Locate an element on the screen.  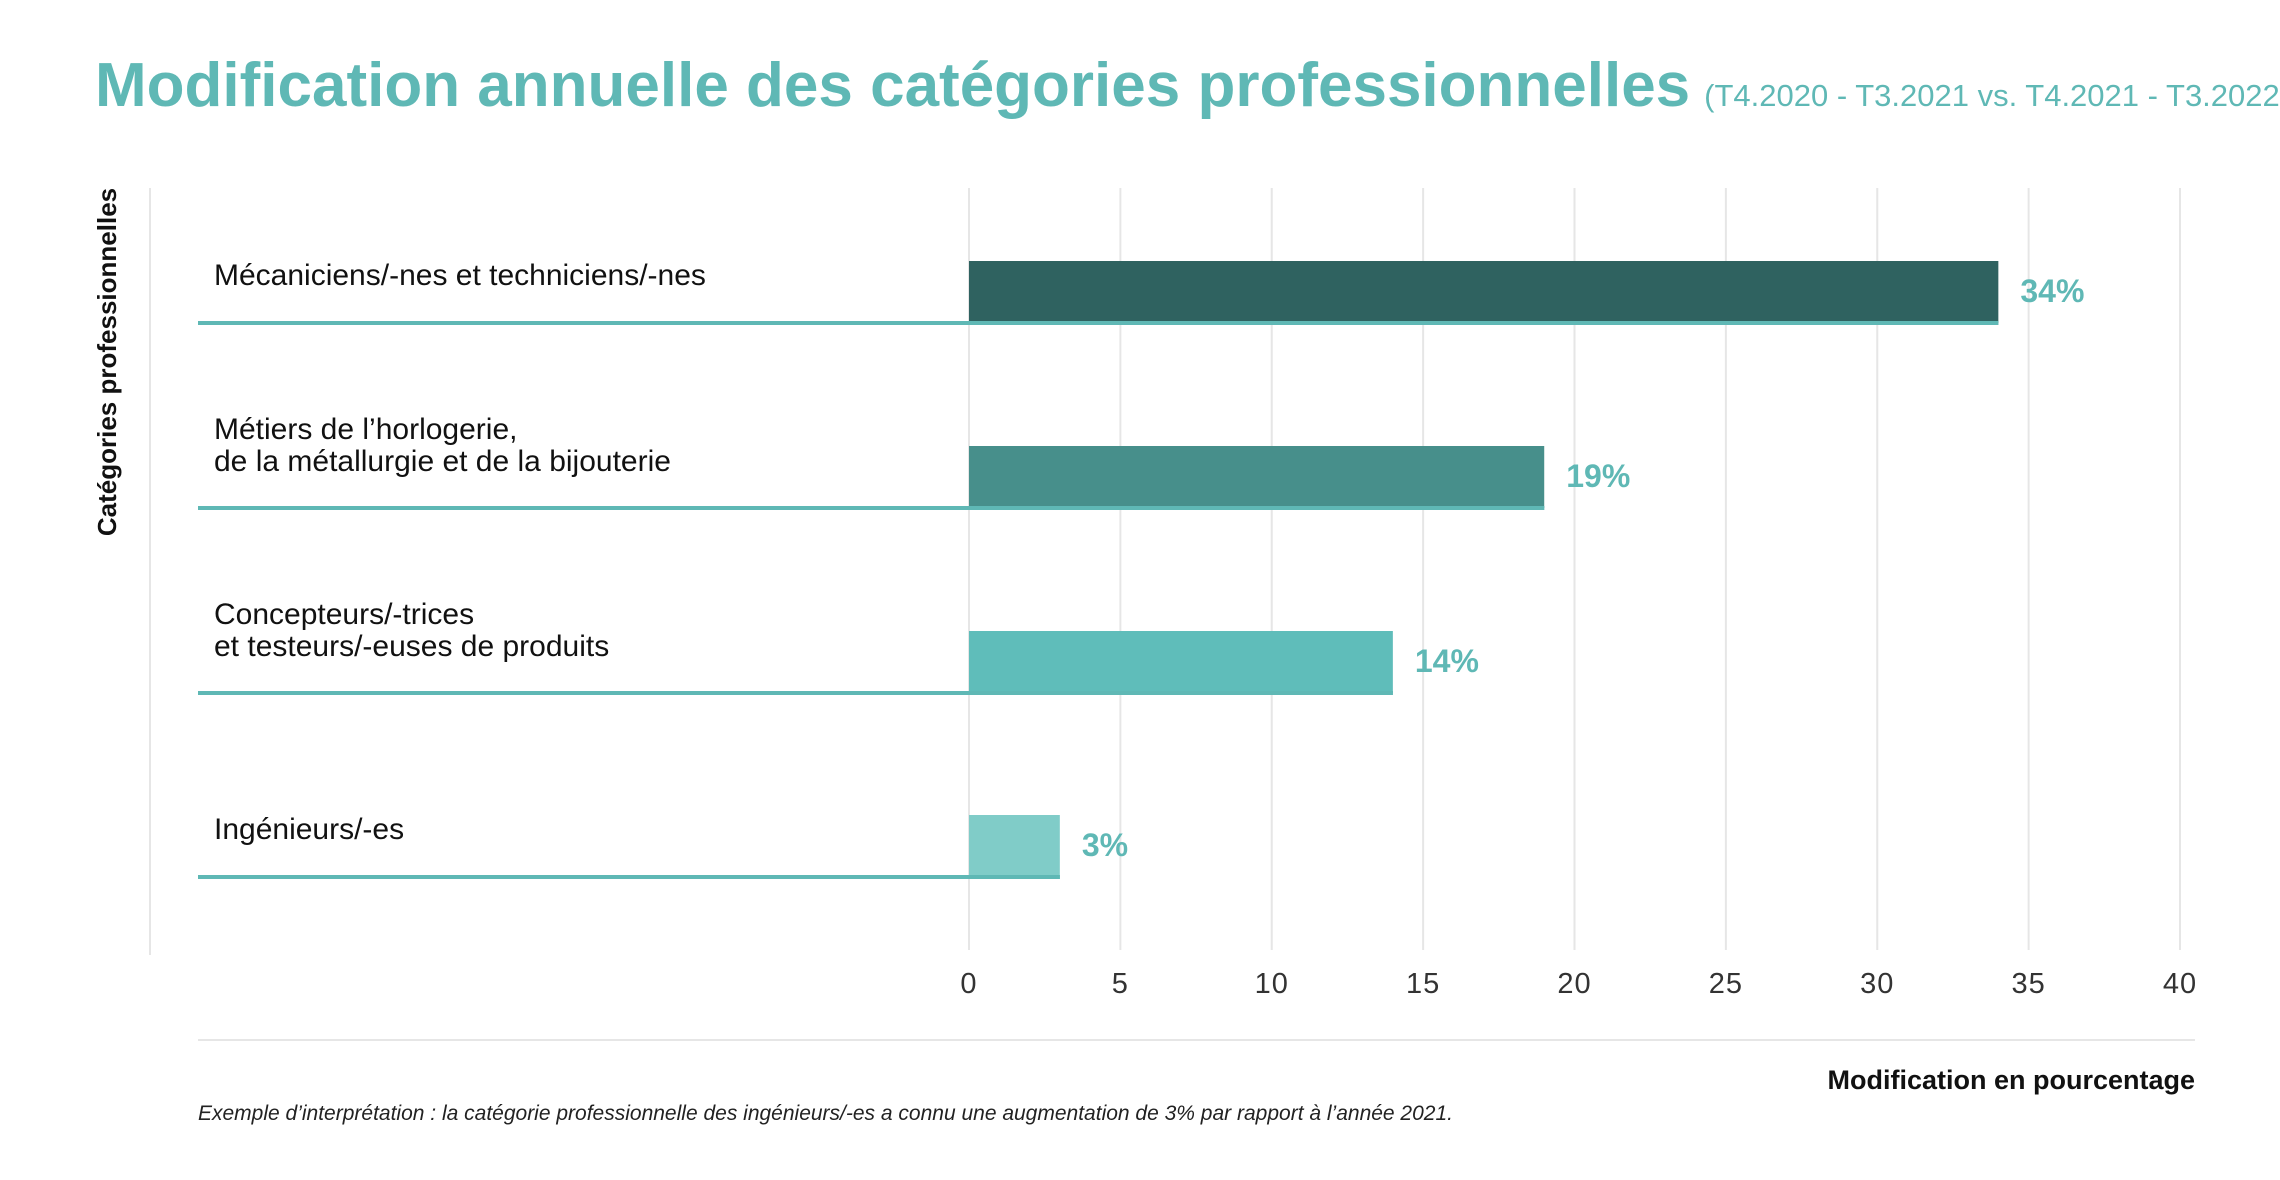
x-tick-label-35: 35 is located at coordinates (2028, 984).